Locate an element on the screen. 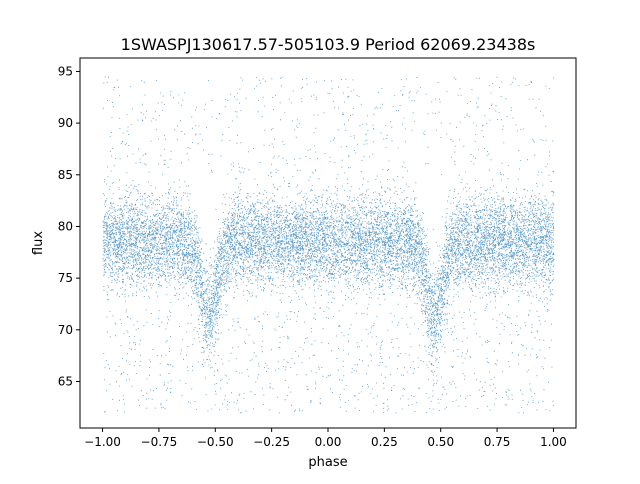  x-tick-label: 0.00 is located at coordinates (328, 442).